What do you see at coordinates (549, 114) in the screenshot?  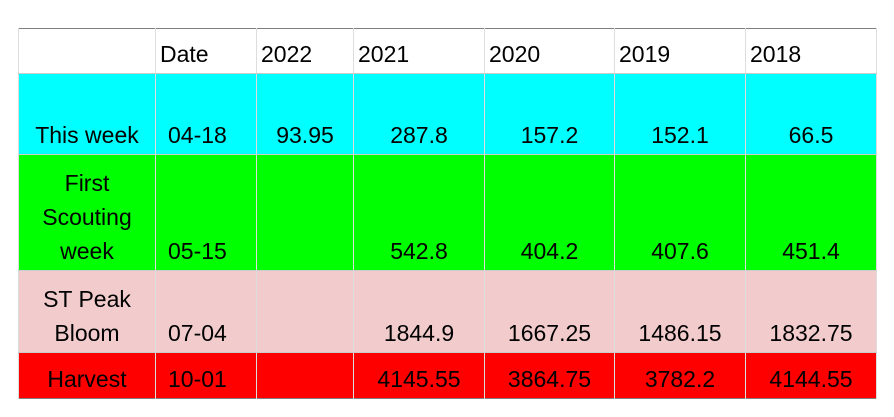 I see `cell: 157.2` at bounding box center [549, 114].